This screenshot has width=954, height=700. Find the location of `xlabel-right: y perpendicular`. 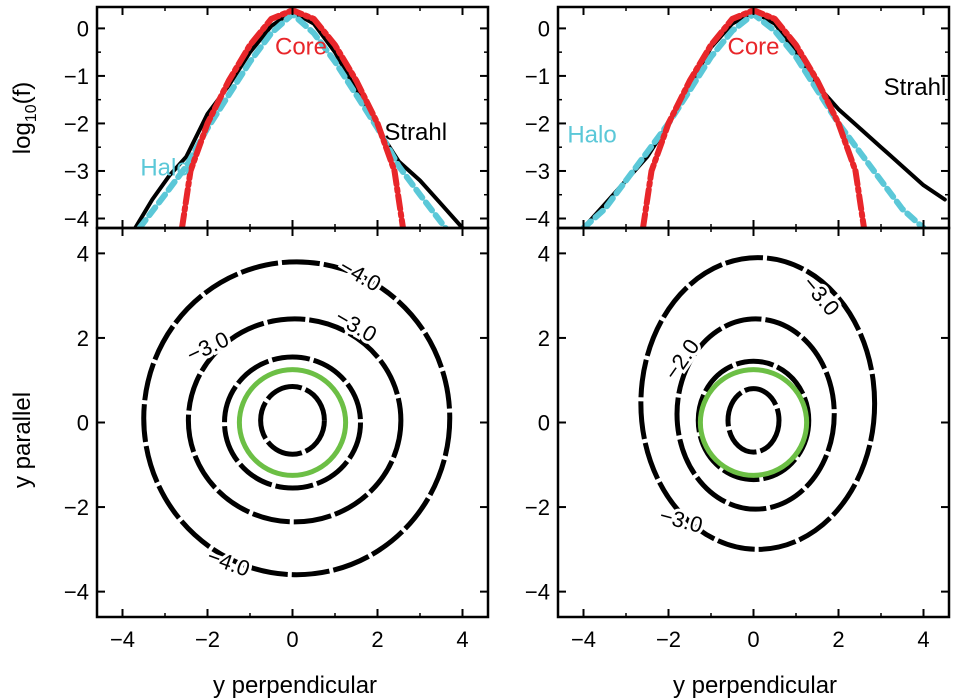

xlabel-right: y perpendicular is located at coordinates (755, 685).